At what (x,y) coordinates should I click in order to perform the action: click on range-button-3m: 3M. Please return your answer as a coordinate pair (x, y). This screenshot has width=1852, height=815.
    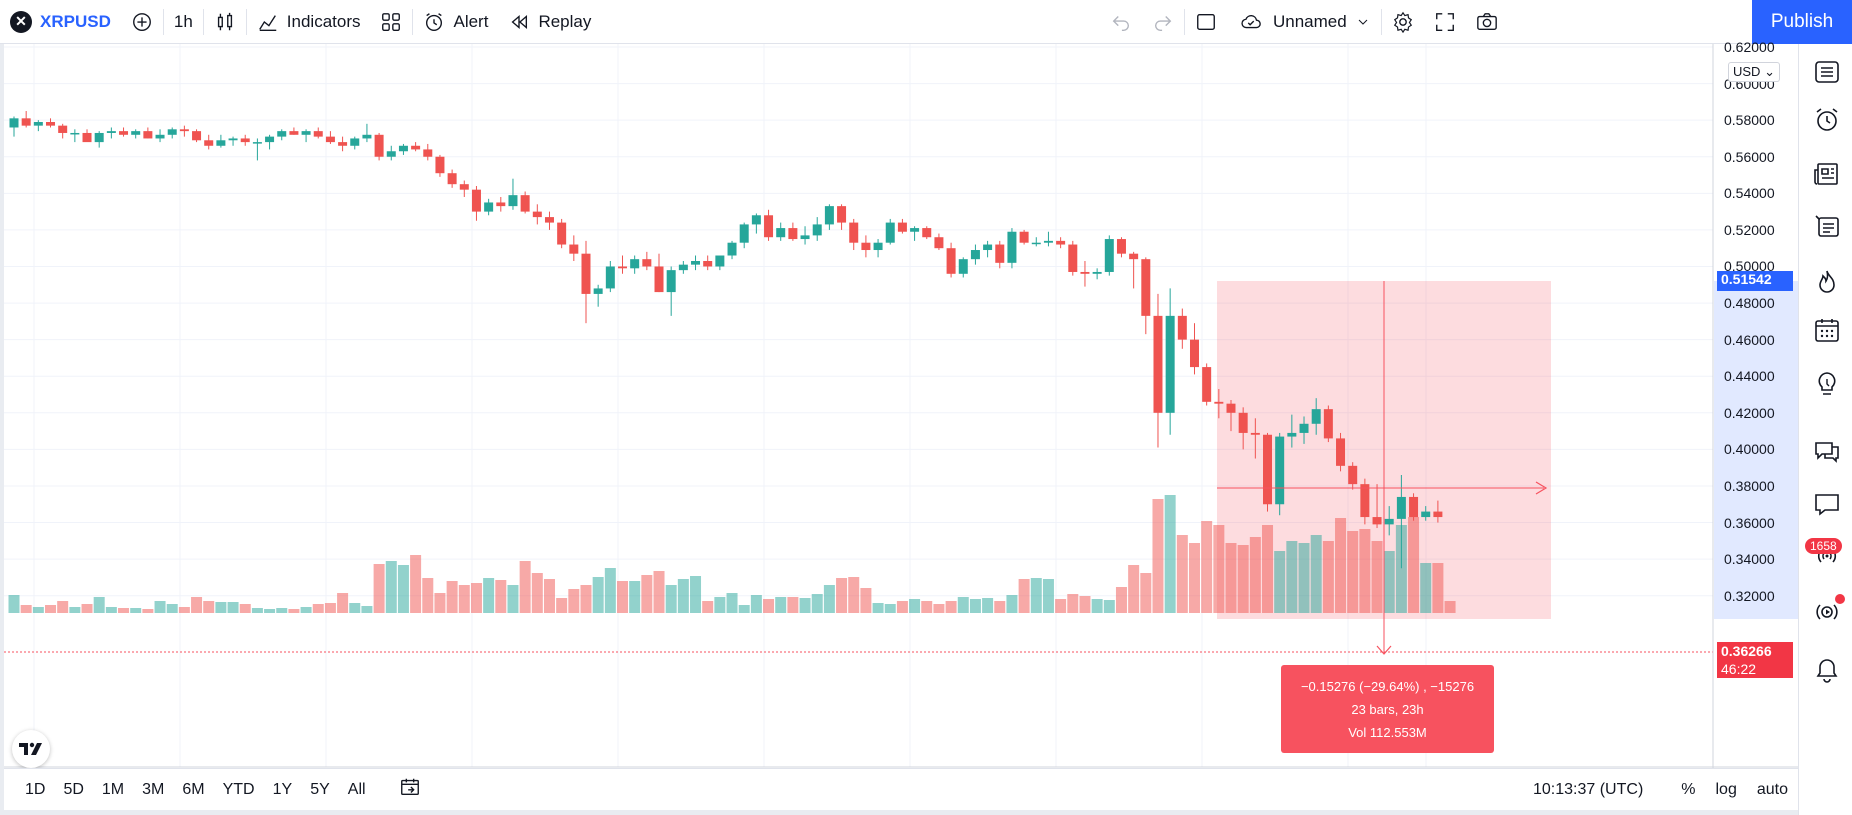
    Looking at the image, I should click on (153, 789).